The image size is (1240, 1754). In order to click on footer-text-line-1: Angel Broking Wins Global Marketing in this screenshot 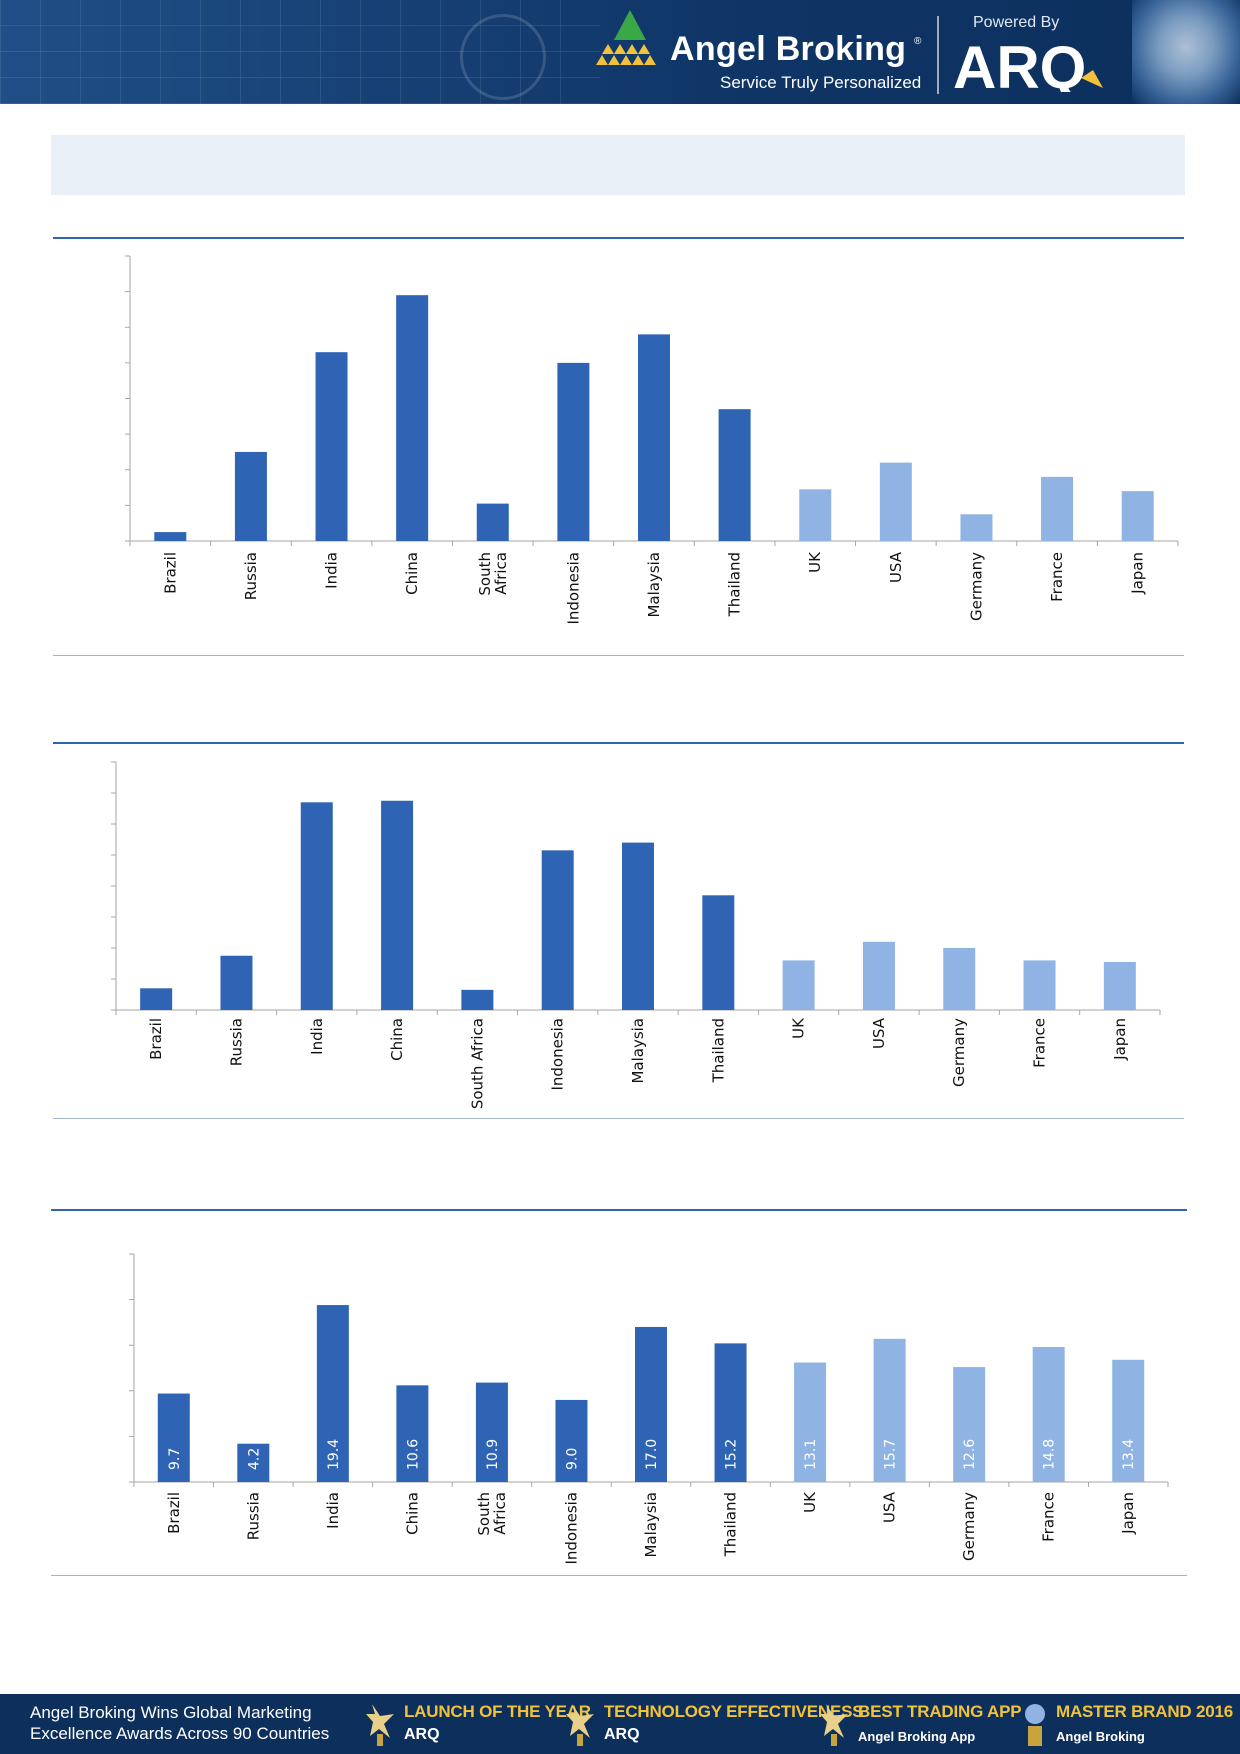, I will do `click(171, 1712)`.